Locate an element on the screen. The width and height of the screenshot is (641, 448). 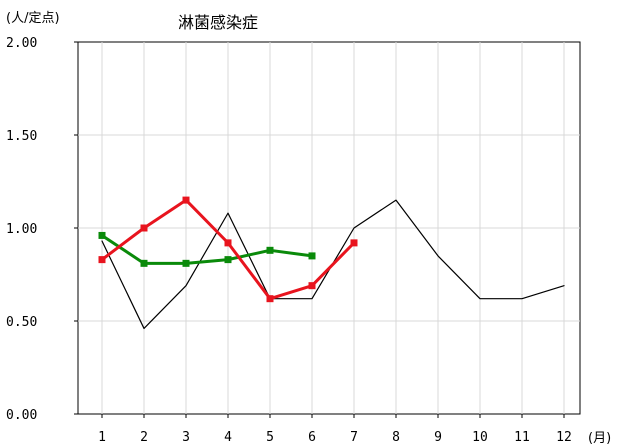
x-tick-label: 3 is located at coordinates (186, 437).